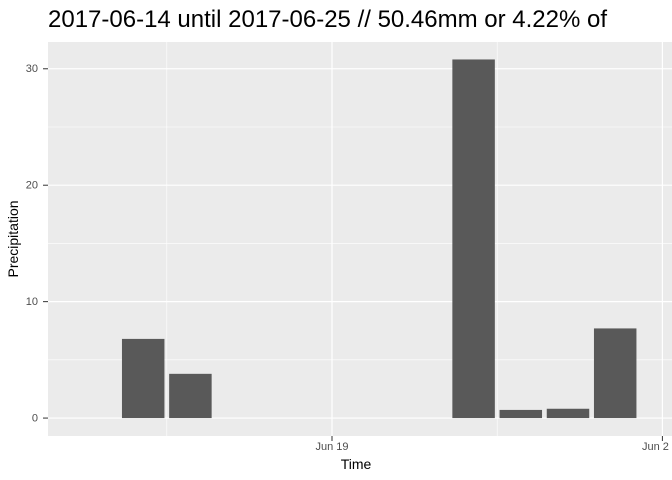 This screenshot has height=480, width=672. I want to click on x-tick-label-jun19: Jun 19, so click(331, 447).